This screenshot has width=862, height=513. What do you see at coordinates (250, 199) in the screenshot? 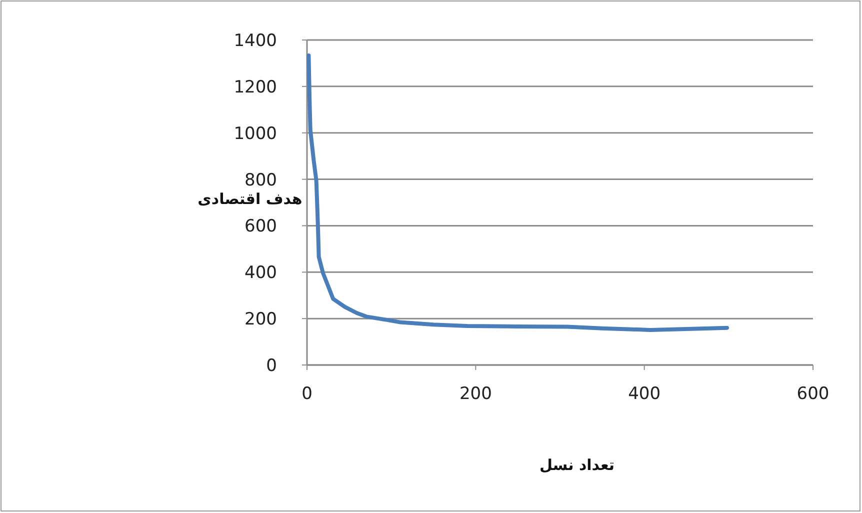
I see `y-axis-title: هدف اقتصادی` at bounding box center [250, 199].